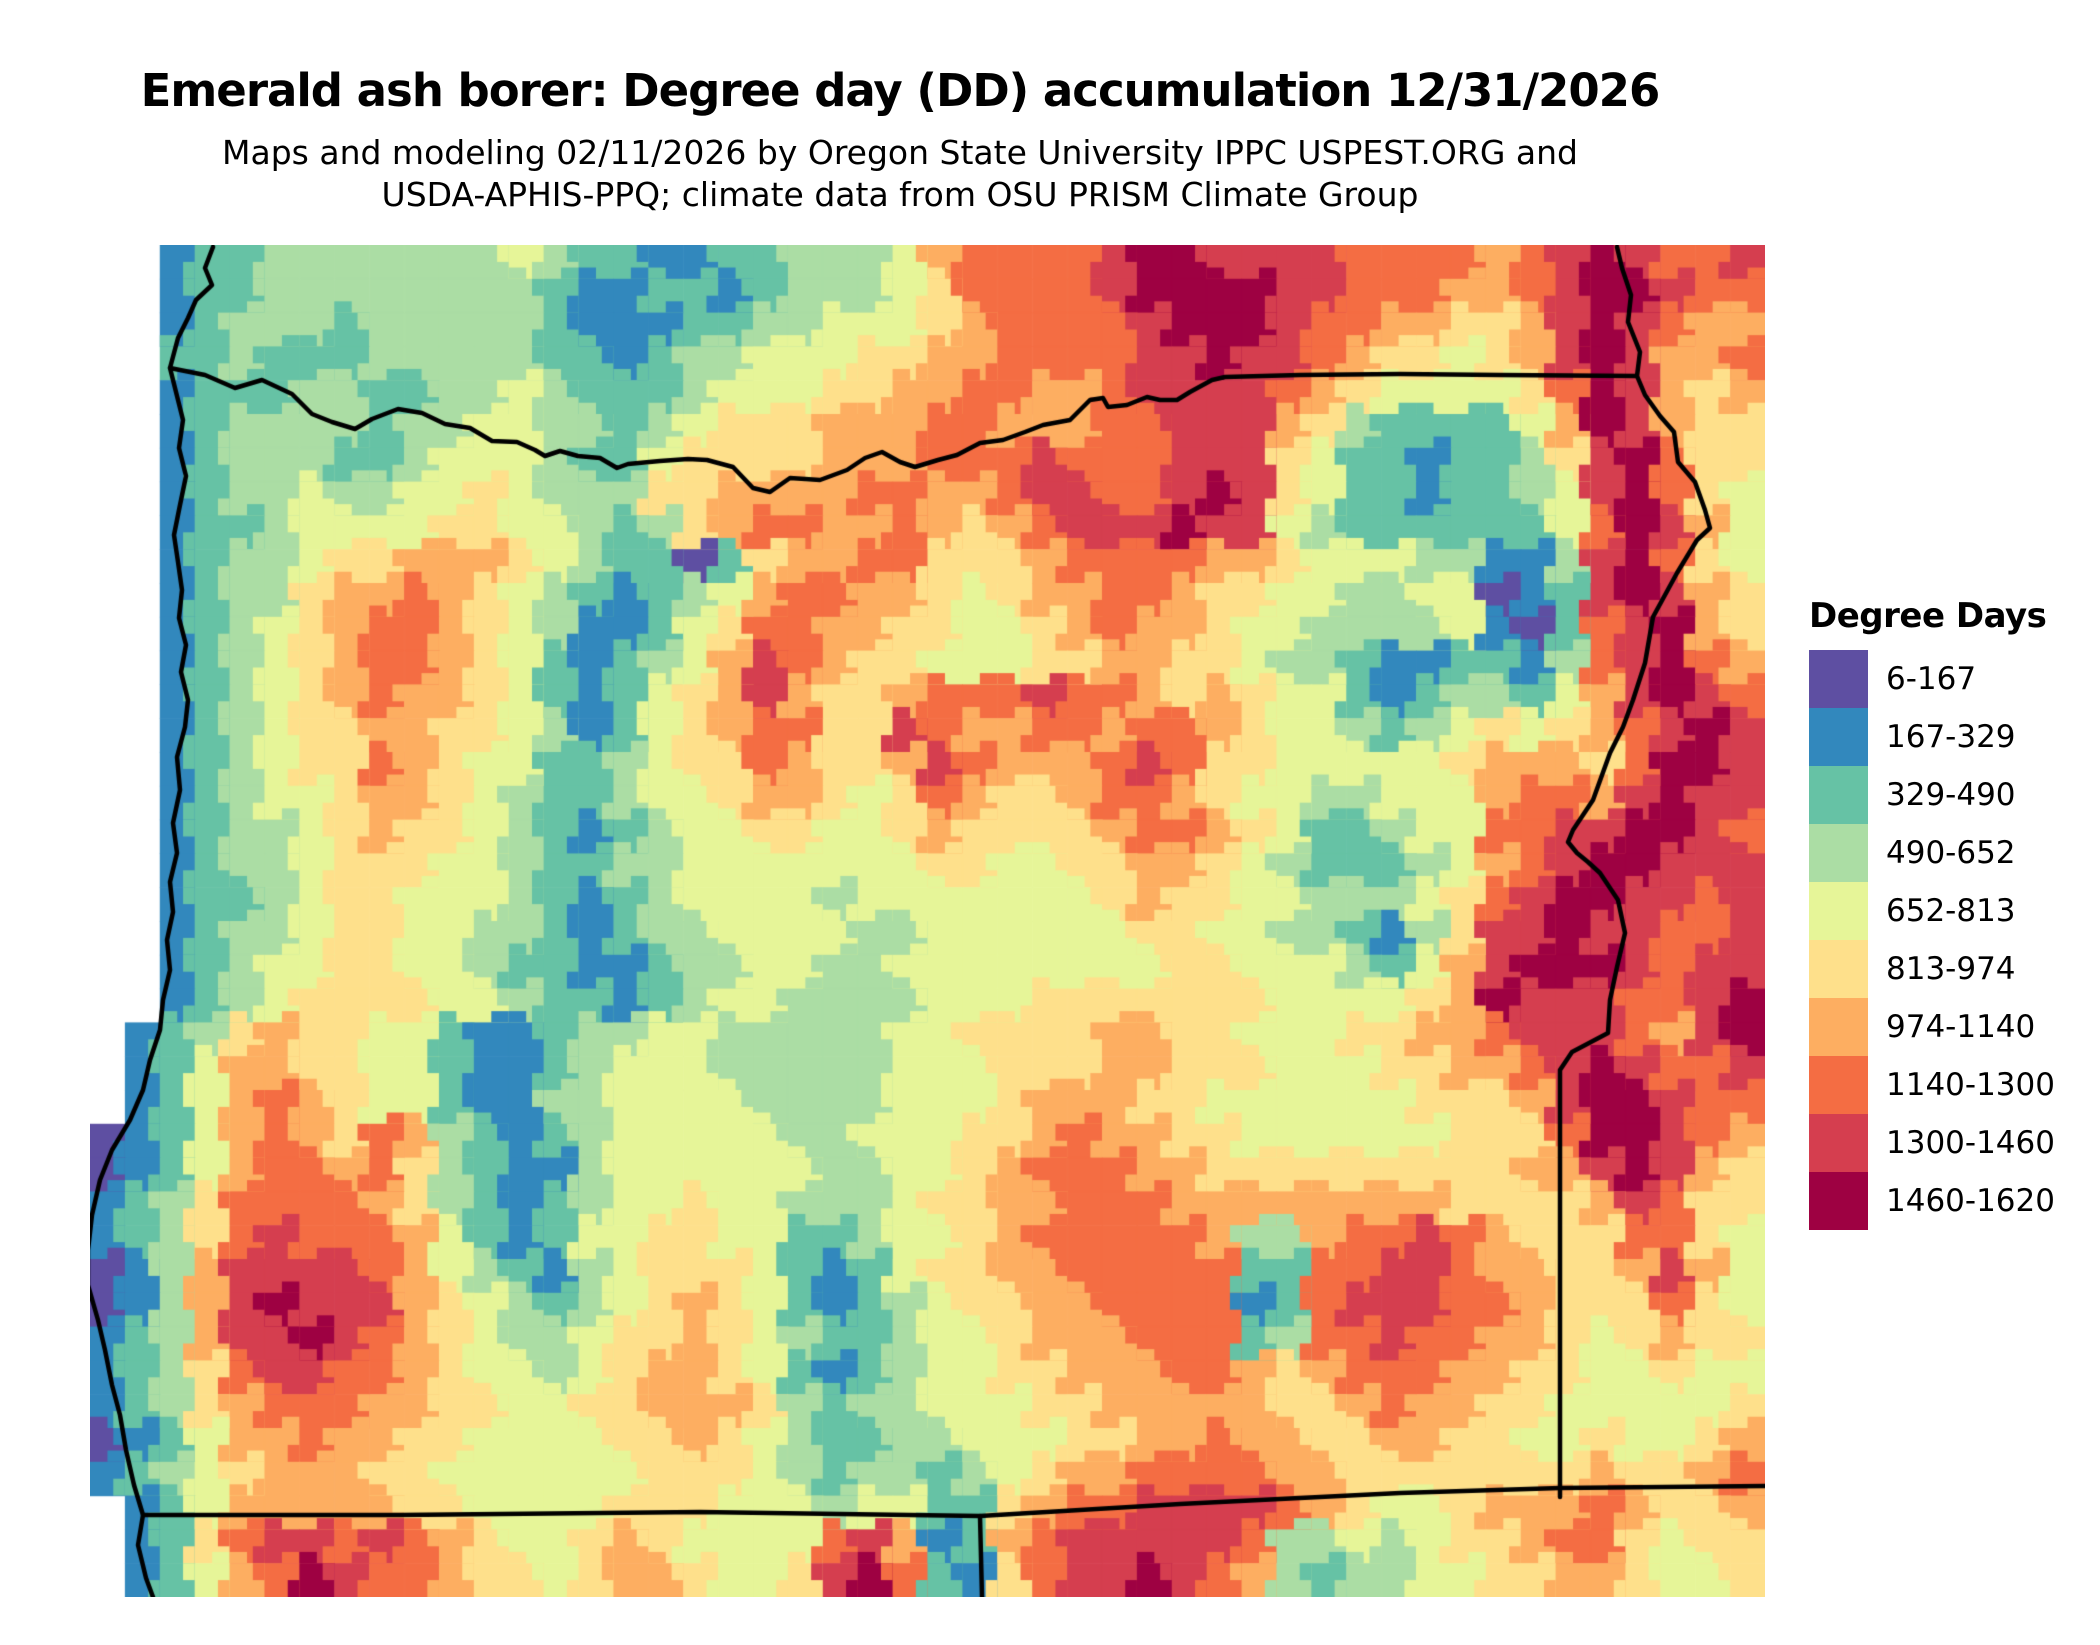 Image resolution: width=2100 pixels, height=1645 pixels. What do you see at coordinates (1928, 616) in the screenshot?
I see `legend-title: Degree Days` at bounding box center [1928, 616].